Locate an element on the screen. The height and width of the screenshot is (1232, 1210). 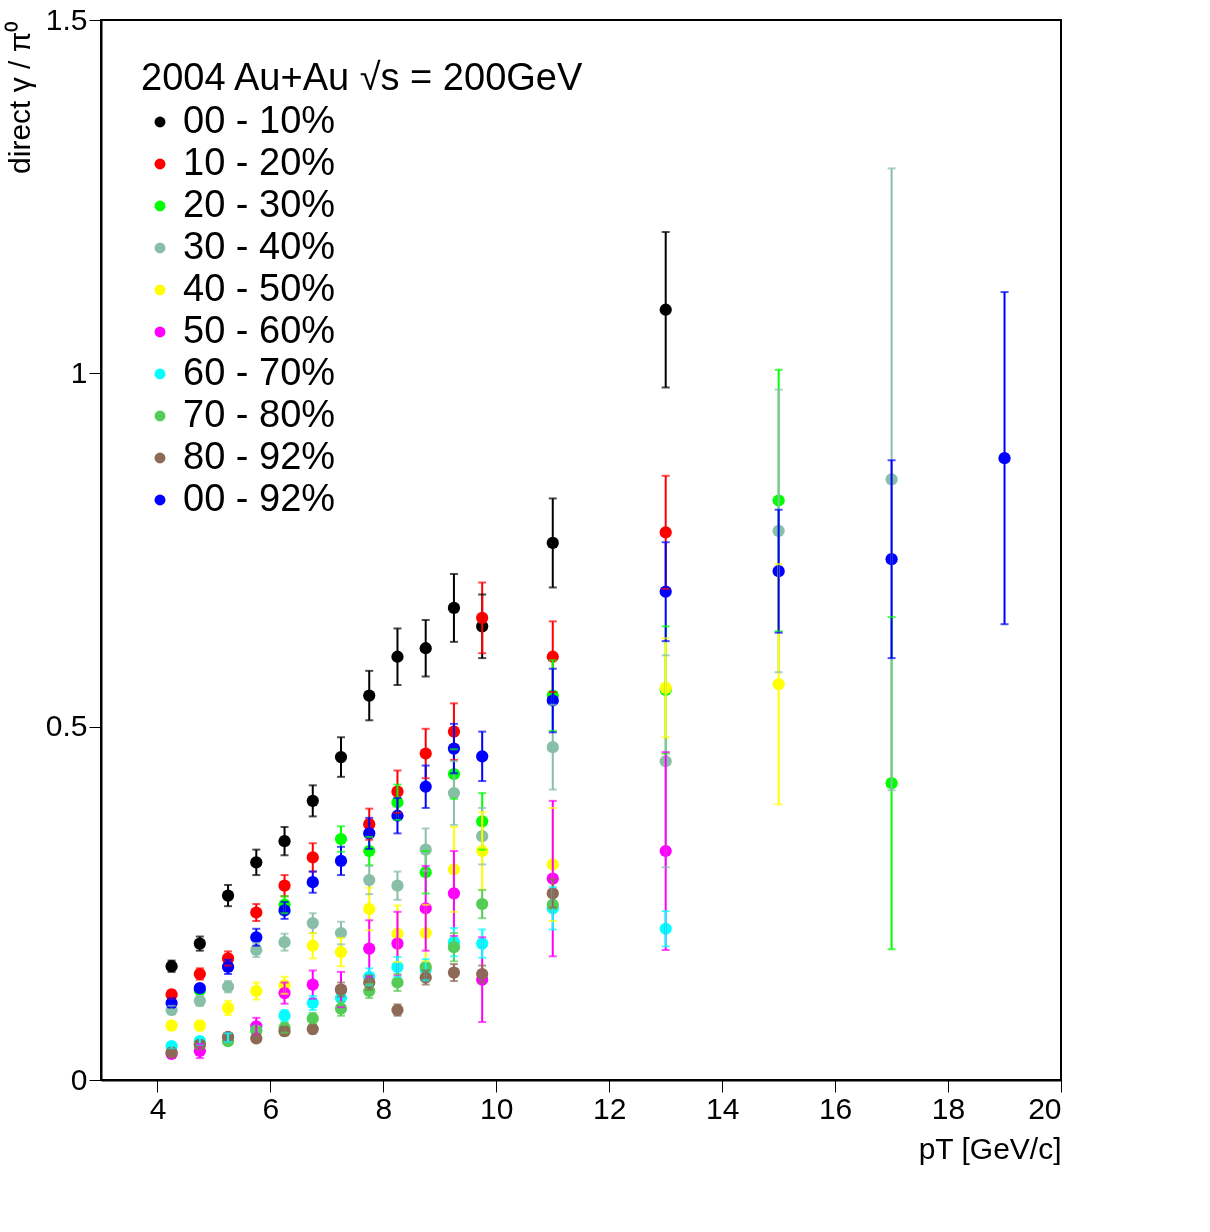
legend-label: 00 - 10% is located at coordinates (259, 120).